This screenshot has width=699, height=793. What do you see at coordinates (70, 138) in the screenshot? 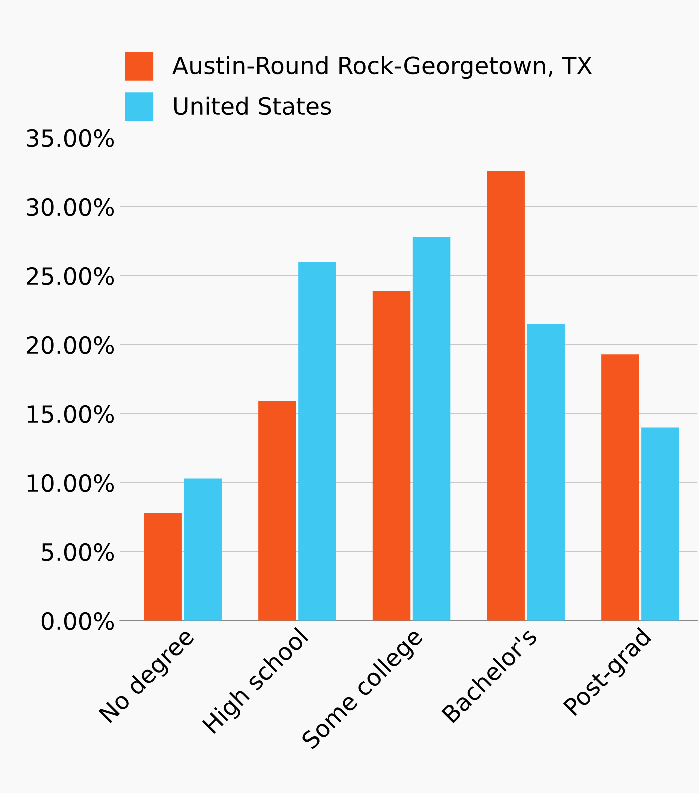
I see `y-tick-label: 35.00%` at bounding box center [70, 138].